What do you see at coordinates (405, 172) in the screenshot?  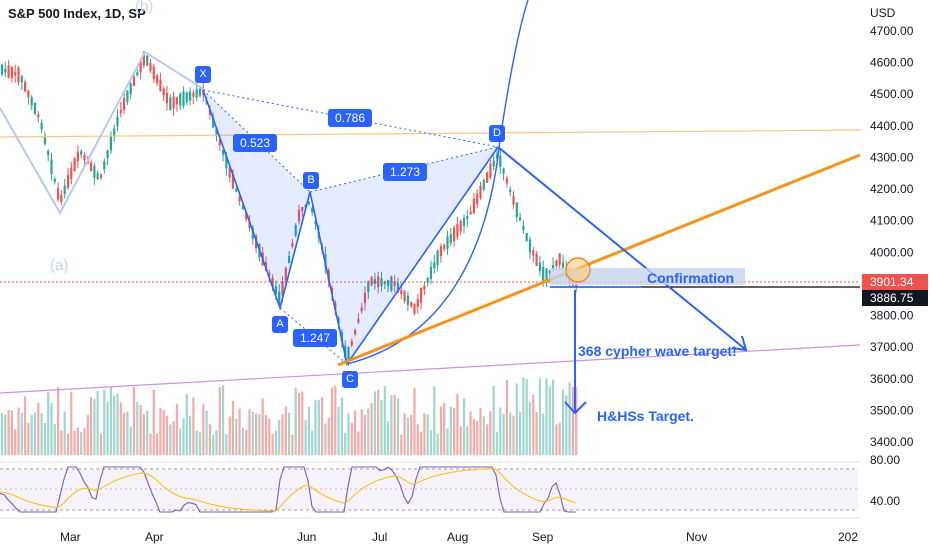 I see `ratio-bd: 1.273` at bounding box center [405, 172].